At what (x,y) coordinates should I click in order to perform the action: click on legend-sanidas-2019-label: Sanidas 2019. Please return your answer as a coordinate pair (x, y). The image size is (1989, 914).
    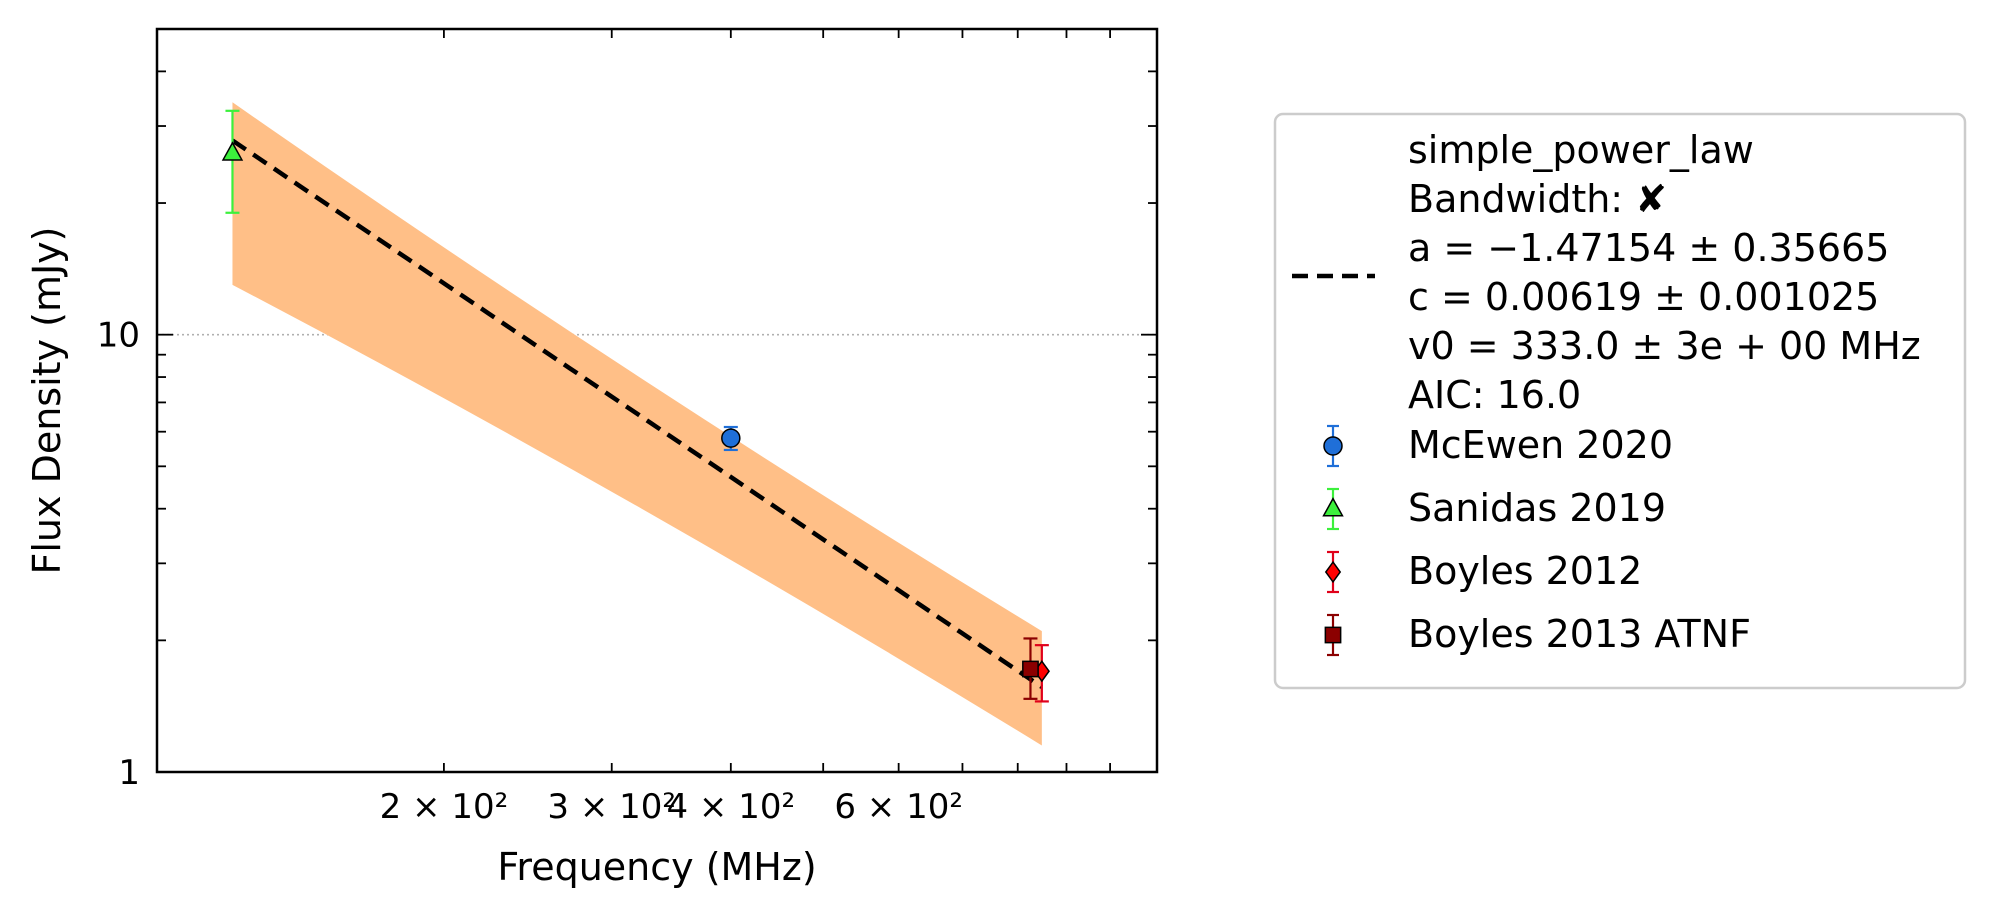
    Looking at the image, I should click on (1537, 508).